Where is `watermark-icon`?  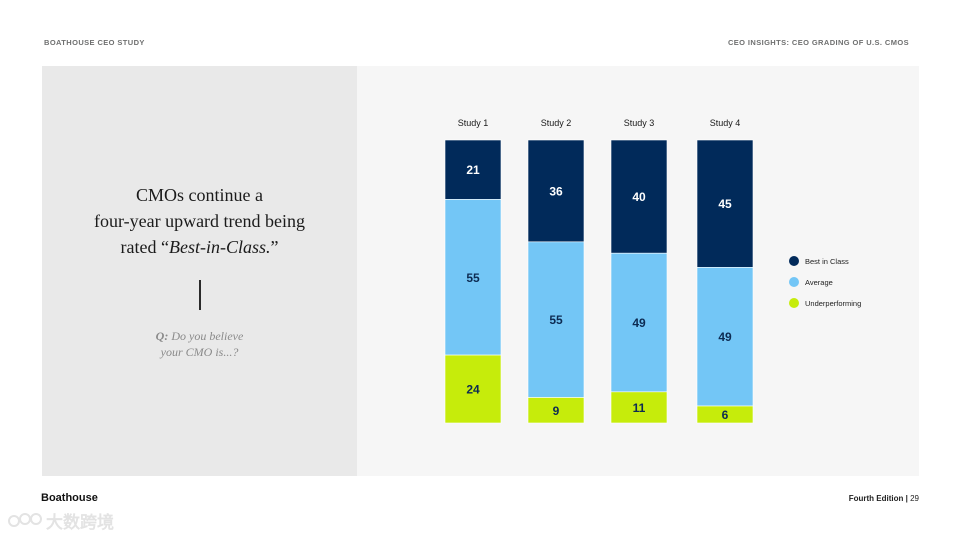
watermark-icon is located at coordinates (25, 519).